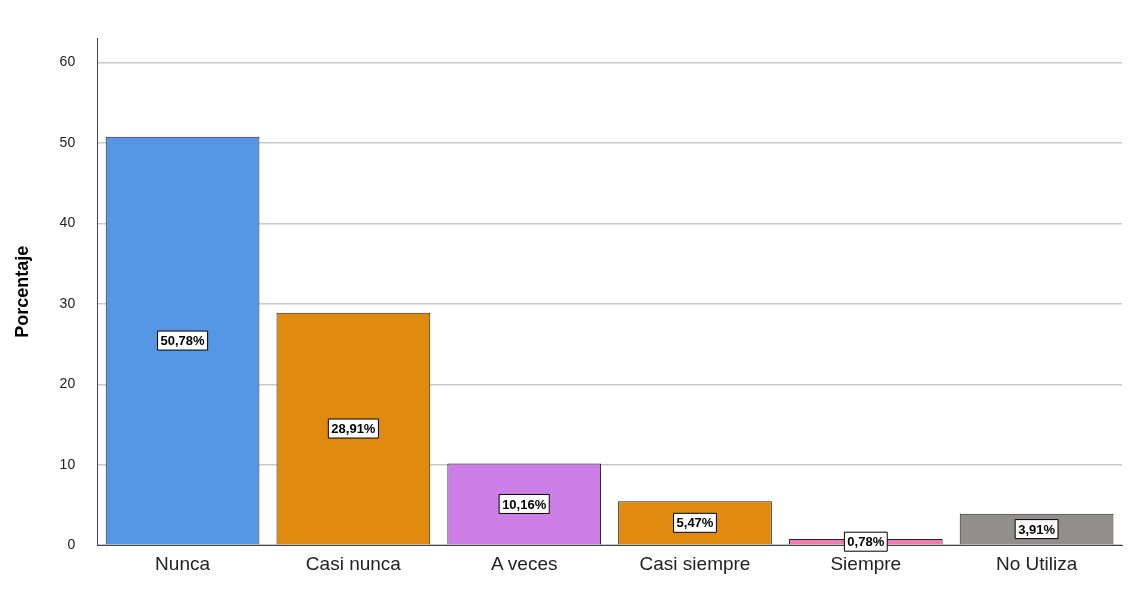 Image resolution: width=1138 pixels, height=592 pixels. What do you see at coordinates (1037, 529) in the screenshot?
I see `data-label: 3,91%` at bounding box center [1037, 529].